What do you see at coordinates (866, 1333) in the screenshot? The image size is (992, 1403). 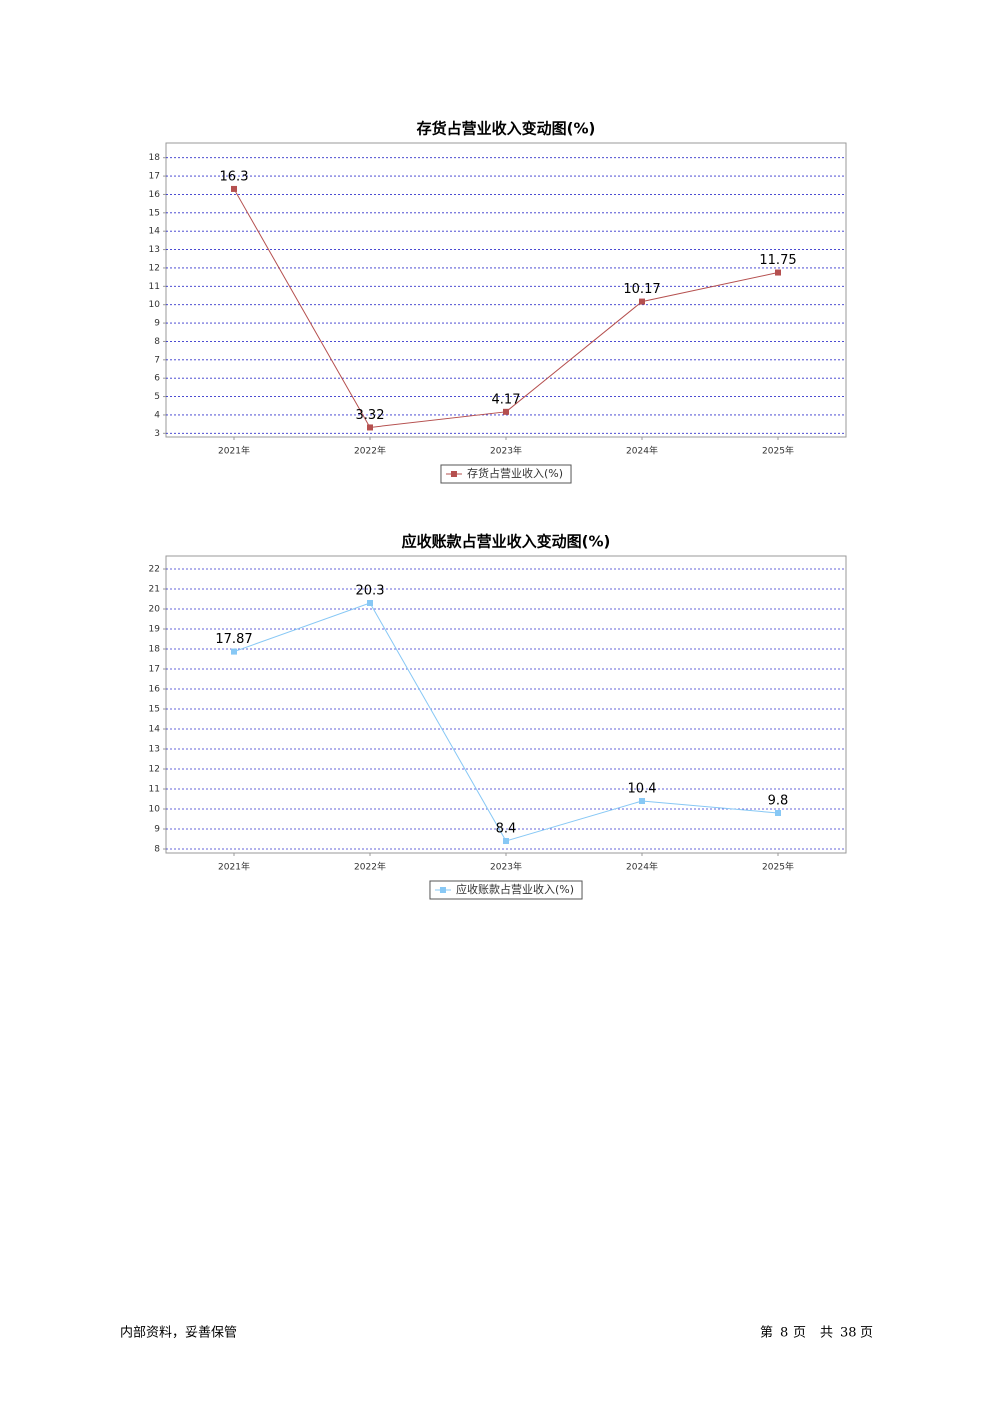 I see `footer-total-suffix: 页` at bounding box center [866, 1333].